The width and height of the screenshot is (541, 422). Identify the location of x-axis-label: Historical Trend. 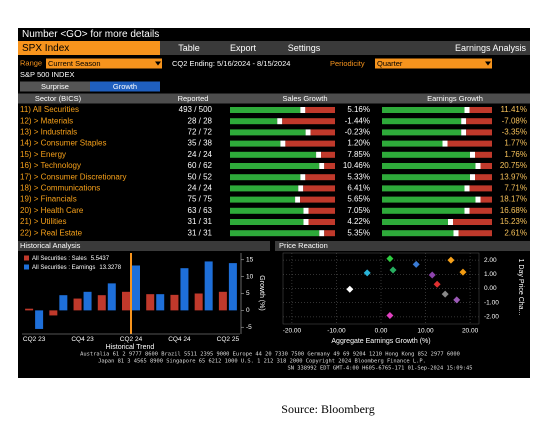
(130, 347).